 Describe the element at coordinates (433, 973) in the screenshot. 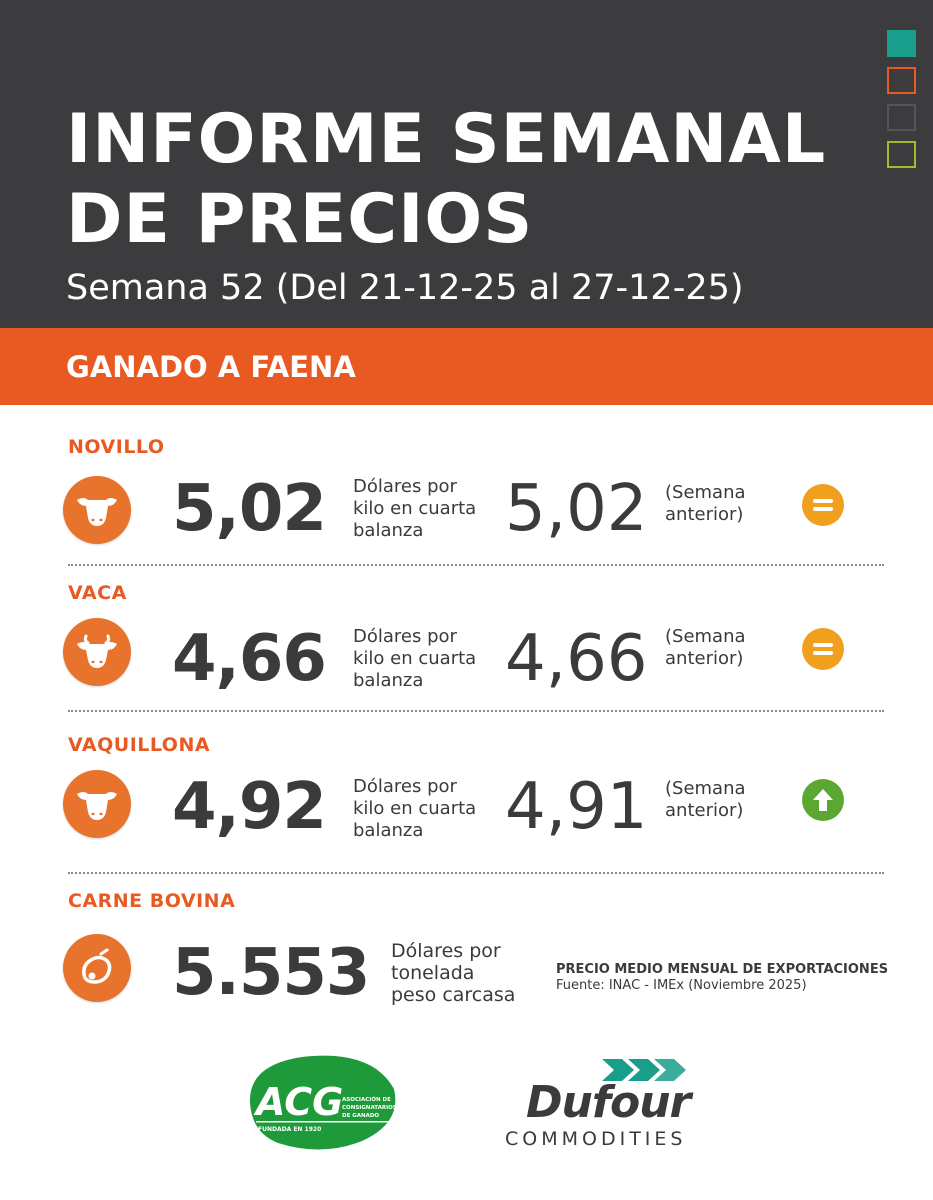

I see `unit-line: tonelada` at that location.